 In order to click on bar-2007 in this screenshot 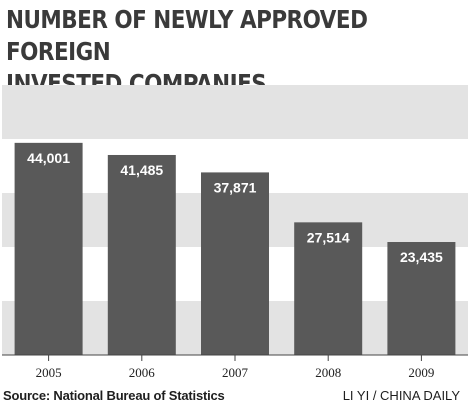, I will do `click(235, 263)`.